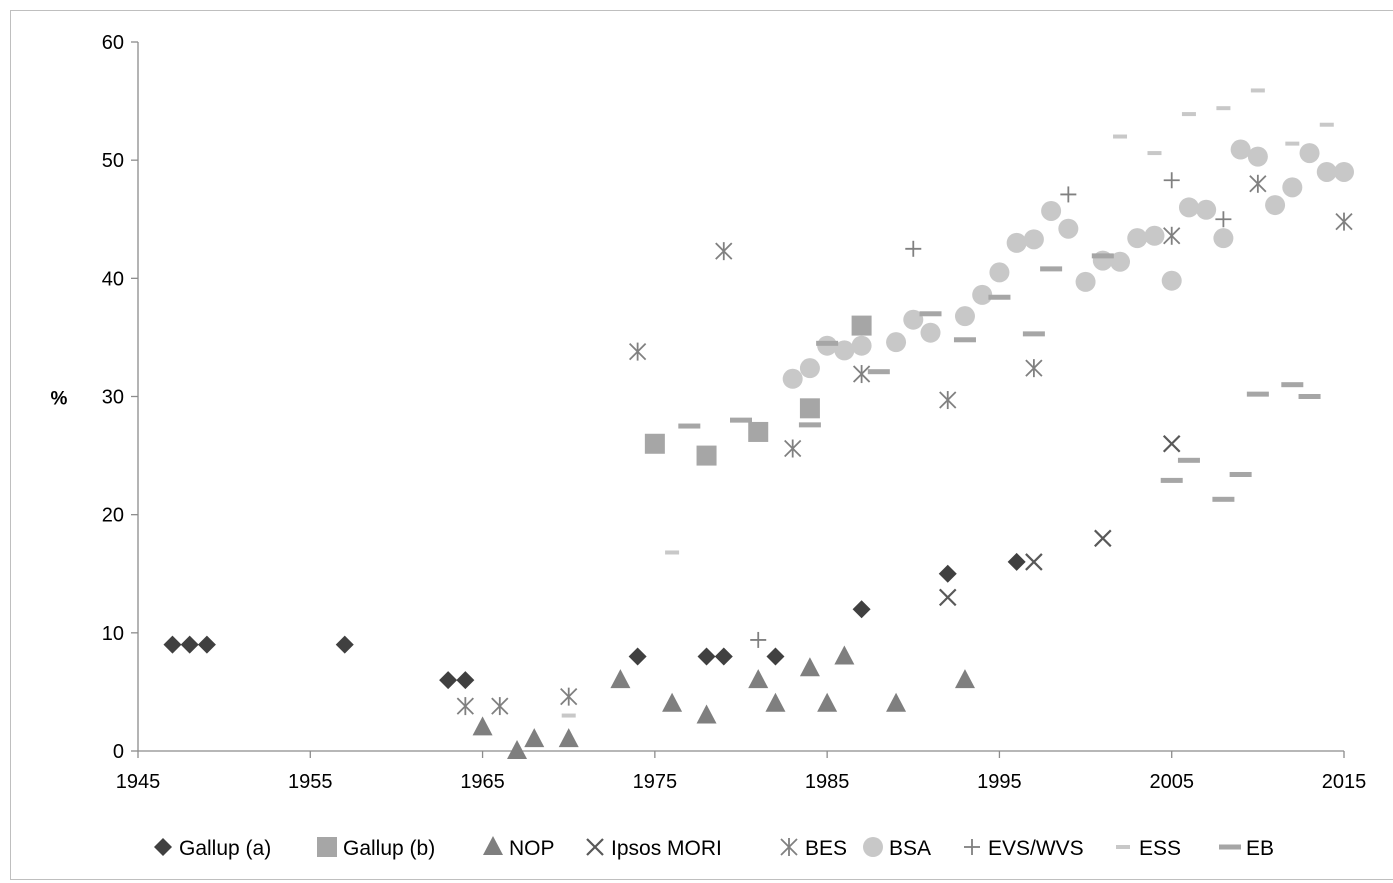 This screenshot has width=1393, height=883. Describe the element at coordinates (113, 161) in the screenshot. I see `y-tick-label: 50` at that location.